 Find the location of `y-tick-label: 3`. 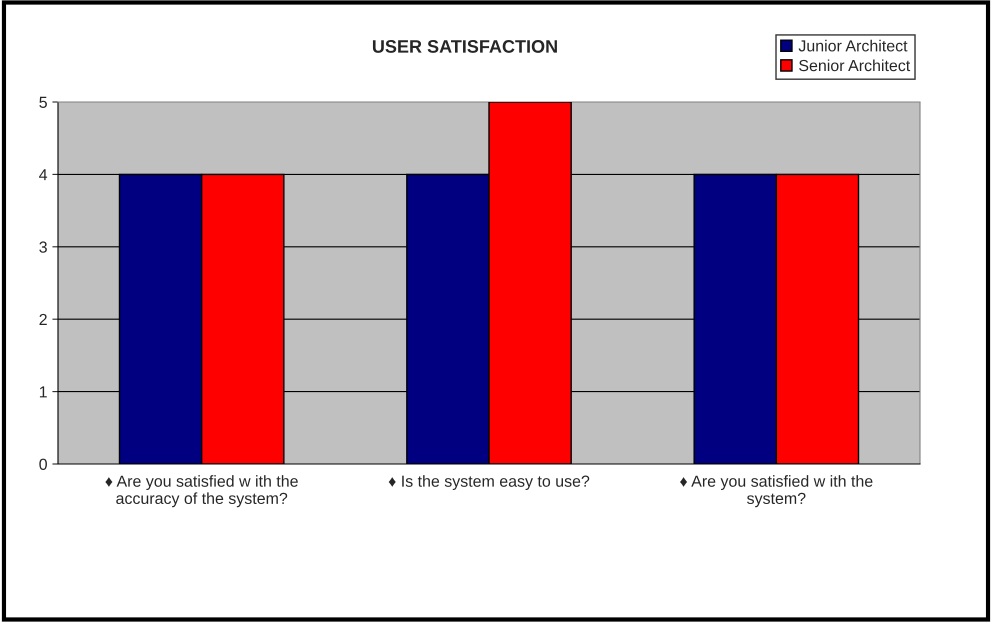

y-tick-label: 3 is located at coordinates (43, 247).